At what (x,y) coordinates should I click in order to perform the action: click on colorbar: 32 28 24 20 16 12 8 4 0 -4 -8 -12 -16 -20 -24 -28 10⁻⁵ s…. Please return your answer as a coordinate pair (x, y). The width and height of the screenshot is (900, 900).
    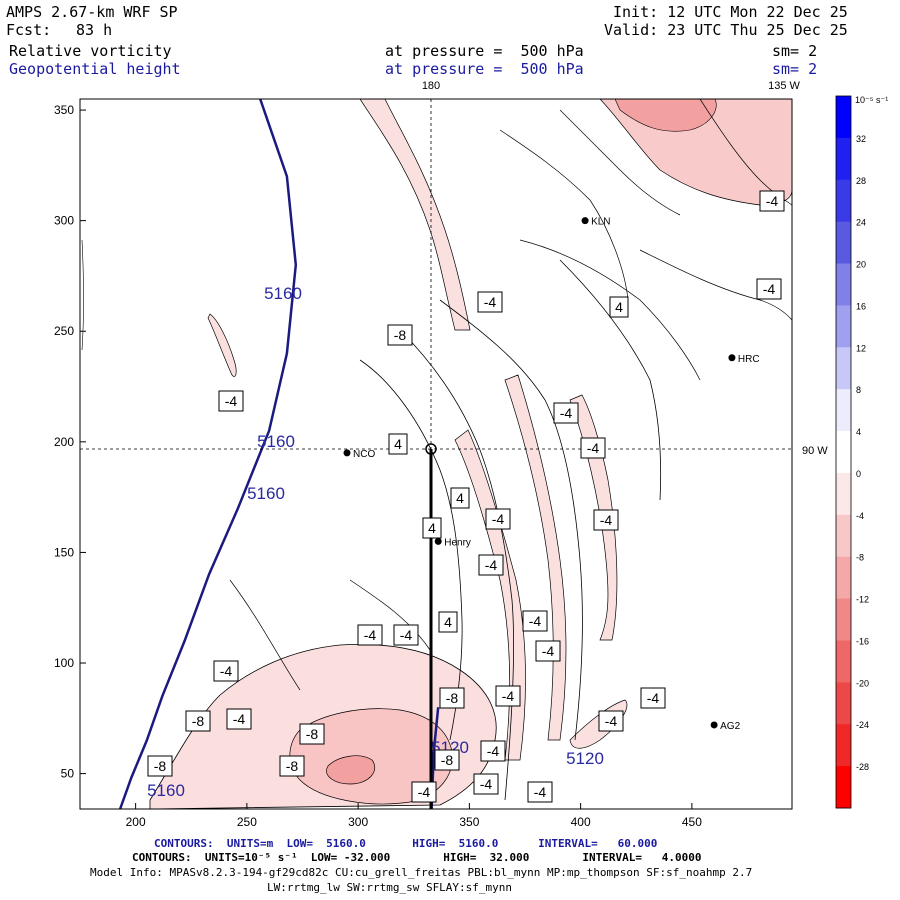
    Looking at the image, I should click on (861, 452).